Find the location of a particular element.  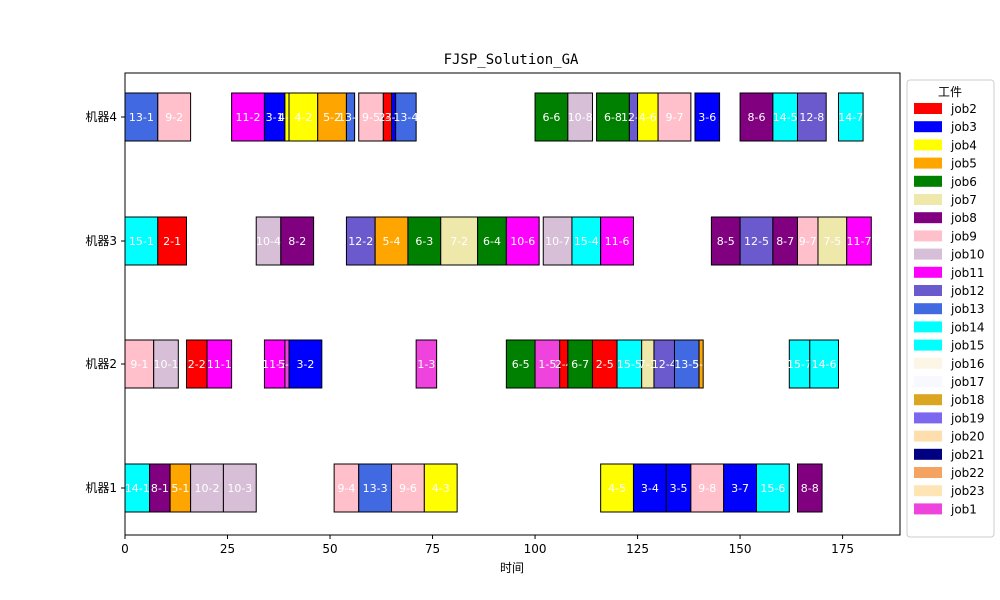

task-label: 13-5 is located at coordinates (686, 364).